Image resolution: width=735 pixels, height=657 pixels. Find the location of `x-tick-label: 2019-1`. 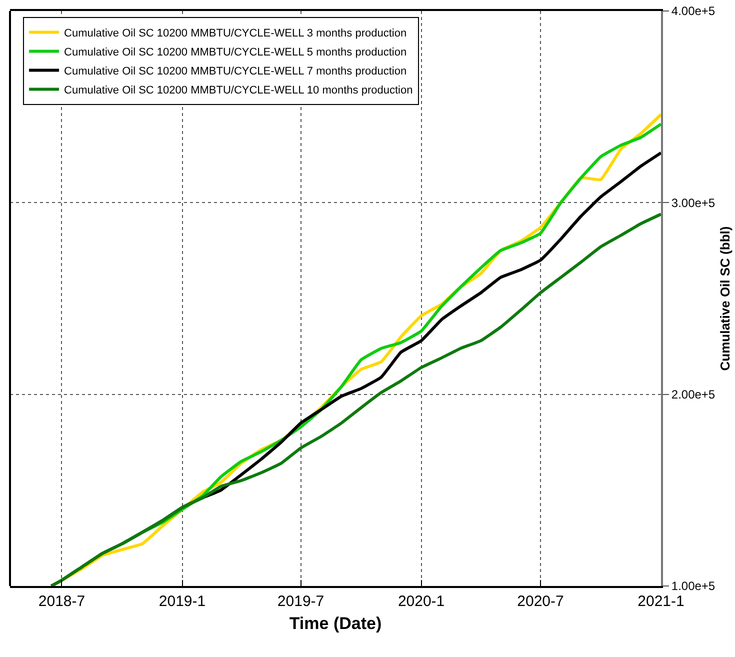

x-tick-label: 2019-1 is located at coordinates (182, 601).